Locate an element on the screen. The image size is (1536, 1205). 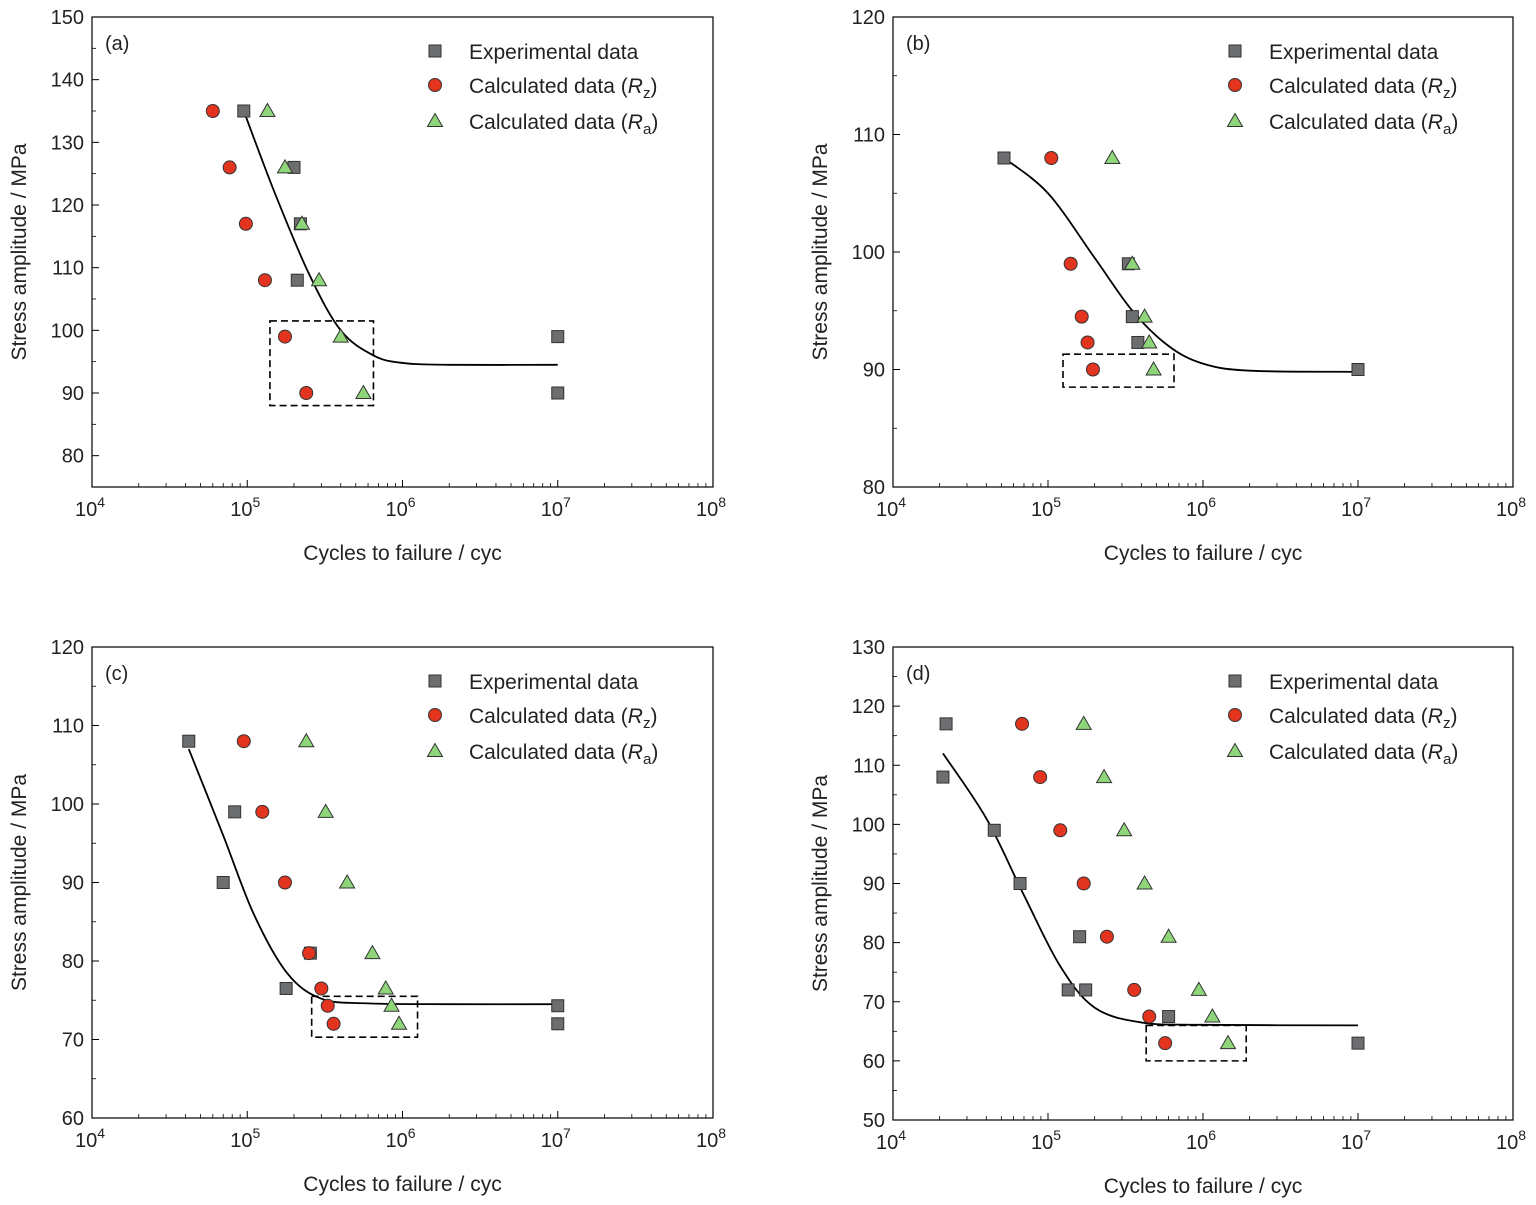
legend-marker-triangle is located at coordinates (435, 749).